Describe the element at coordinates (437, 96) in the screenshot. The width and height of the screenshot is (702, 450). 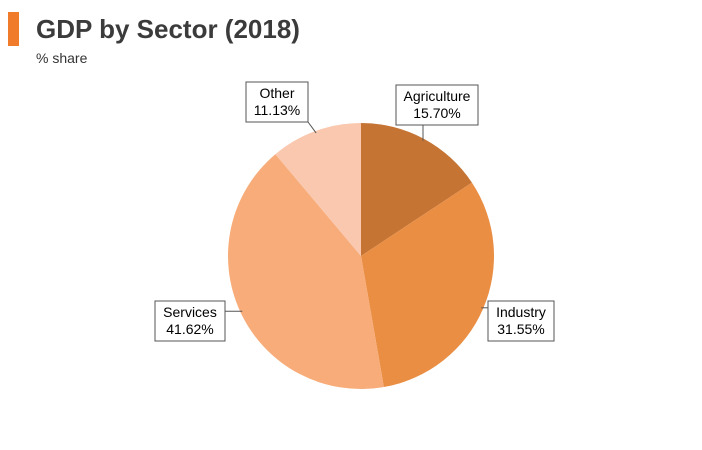
I see `slice-label: Agriculture` at that location.